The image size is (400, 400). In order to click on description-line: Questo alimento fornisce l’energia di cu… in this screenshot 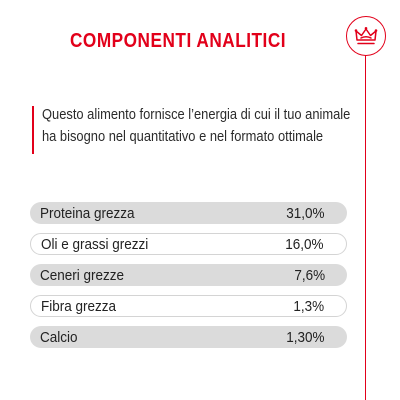, I will do `click(196, 114)`.